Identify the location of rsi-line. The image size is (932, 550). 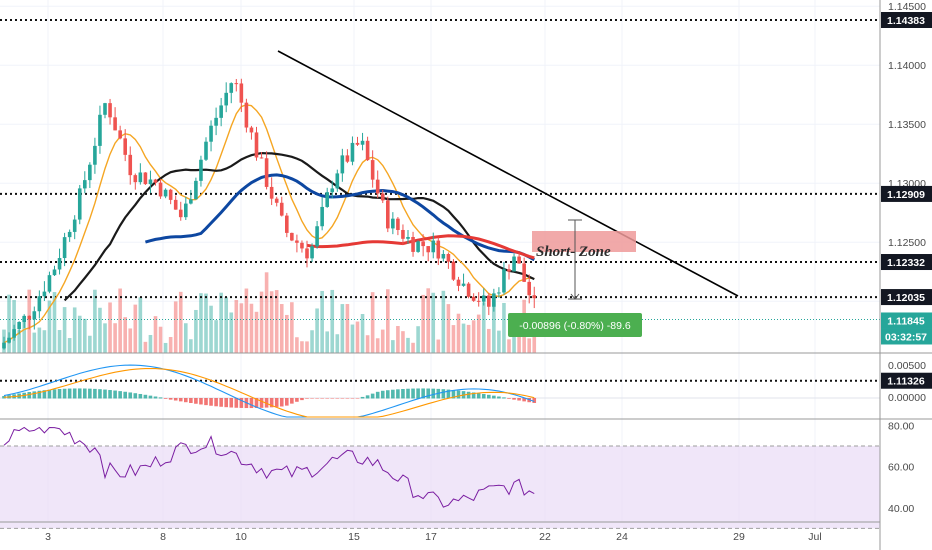
(269, 467).